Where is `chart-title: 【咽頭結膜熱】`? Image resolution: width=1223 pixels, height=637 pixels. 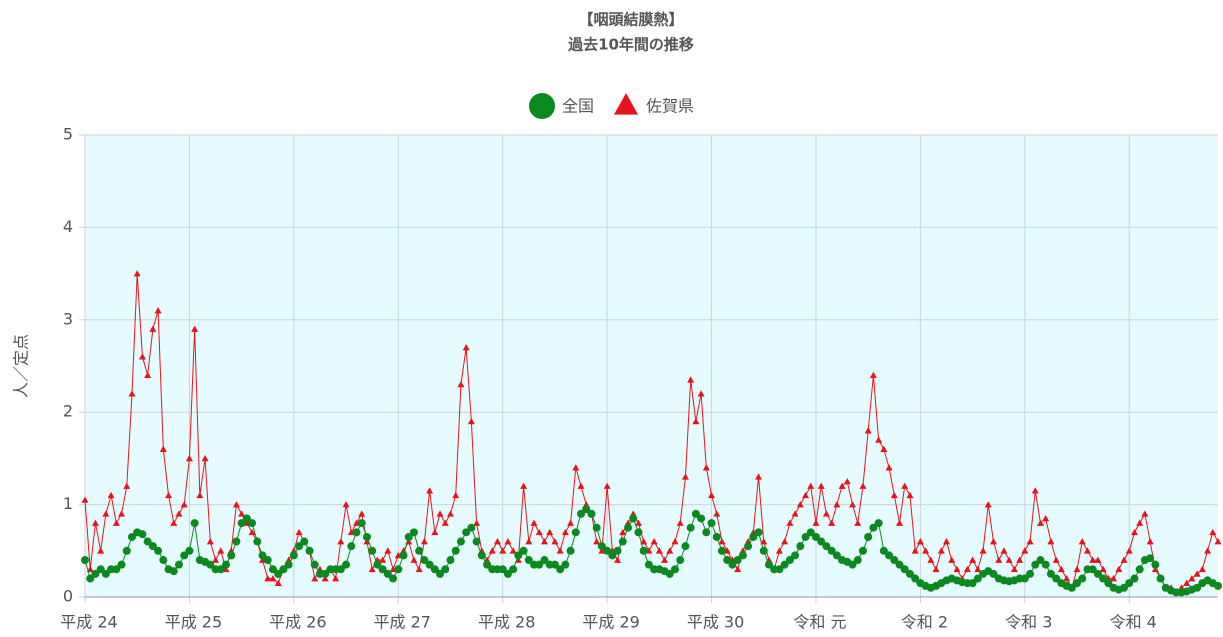 chart-title: 【咽頭結膜熱】 is located at coordinates (630, 20).